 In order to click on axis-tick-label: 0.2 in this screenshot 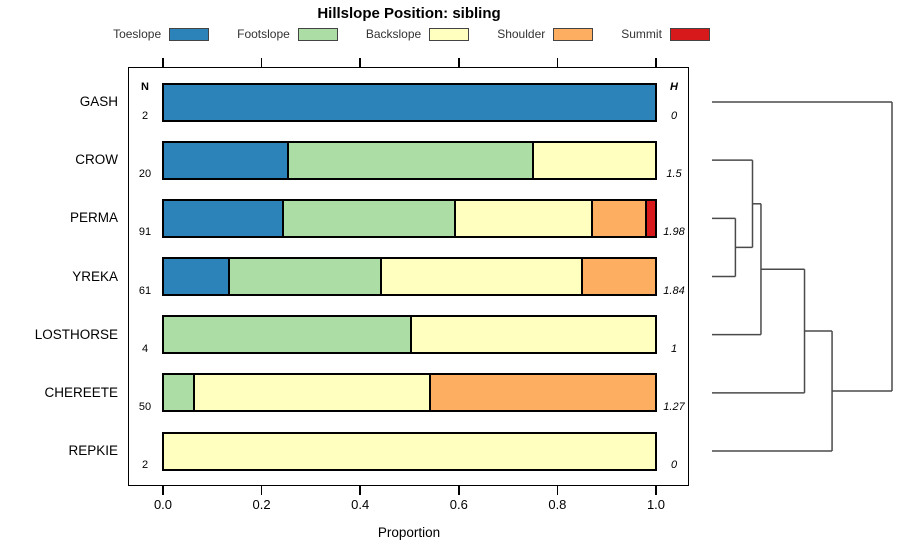, I will do `click(261, 504)`.